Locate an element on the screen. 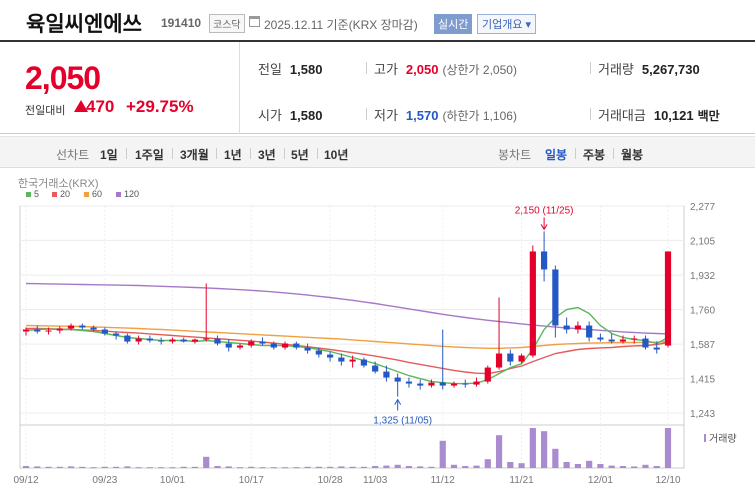 The image size is (755, 502). tab-10y: 10년 is located at coordinates (336, 155).